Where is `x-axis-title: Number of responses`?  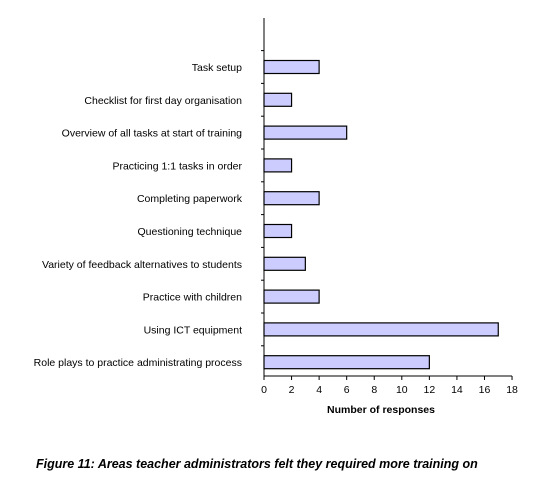
x-axis-title: Number of responses is located at coordinates (381, 410).